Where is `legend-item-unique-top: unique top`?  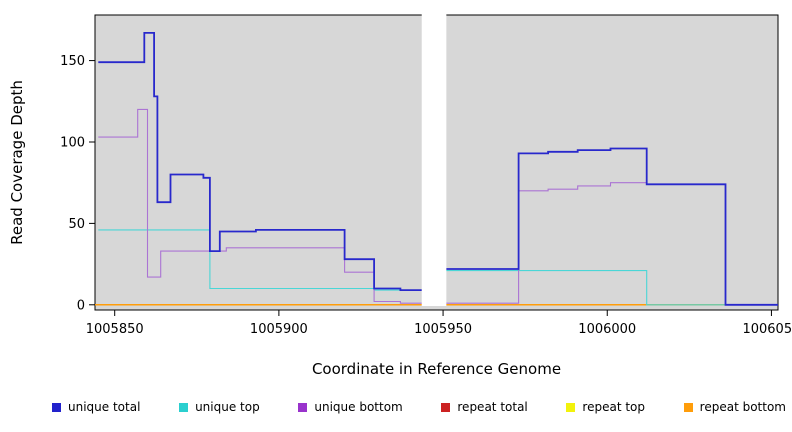 legend-item-unique-top: unique top is located at coordinates (219, 407).